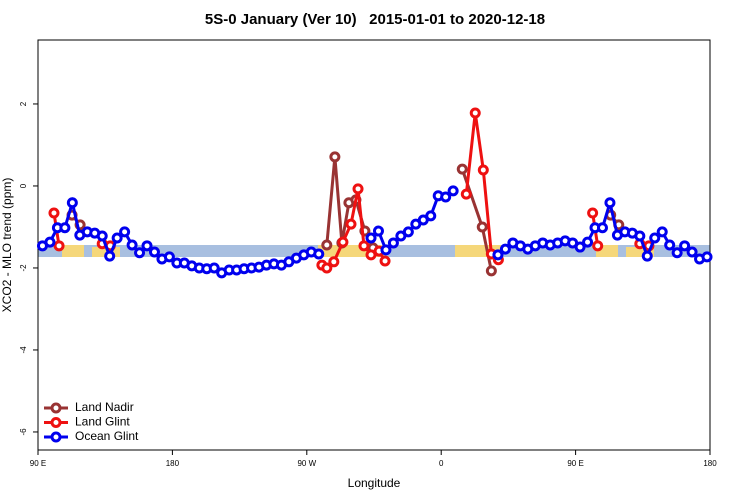 This screenshot has height=500, width=750. I want to click on series-line, so click(482, 186).